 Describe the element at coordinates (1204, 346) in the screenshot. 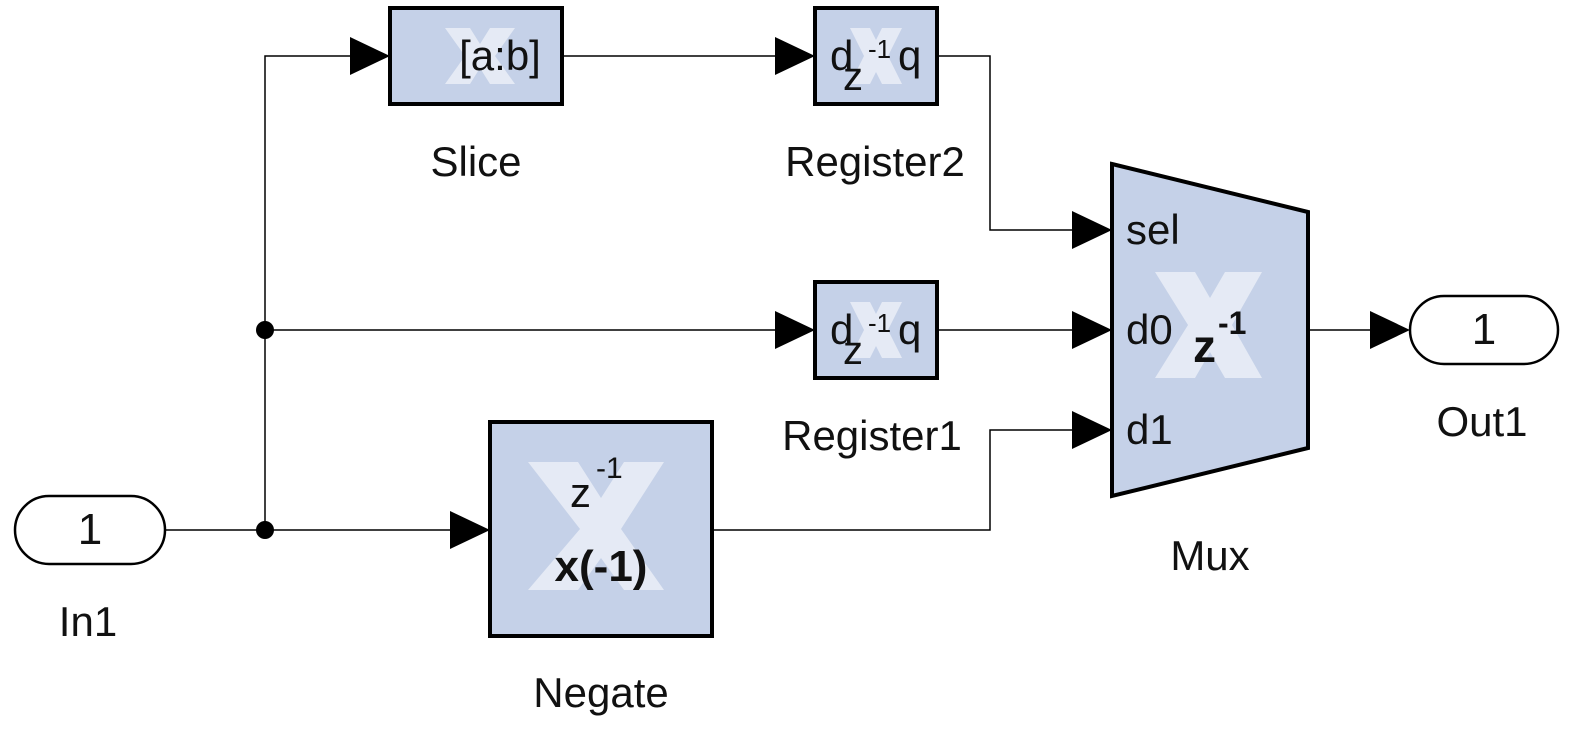

I see `mux-z: z` at that location.